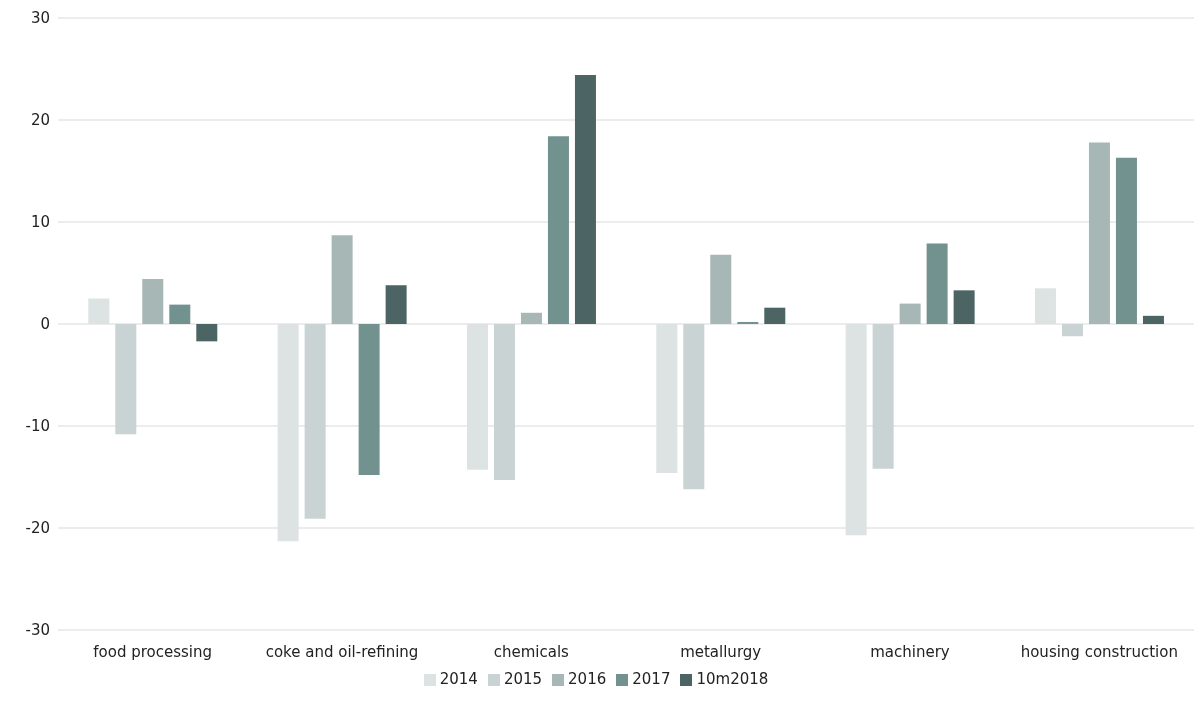  What do you see at coordinates (651, 679) in the screenshot?
I see `legend-label: 2017` at bounding box center [651, 679].